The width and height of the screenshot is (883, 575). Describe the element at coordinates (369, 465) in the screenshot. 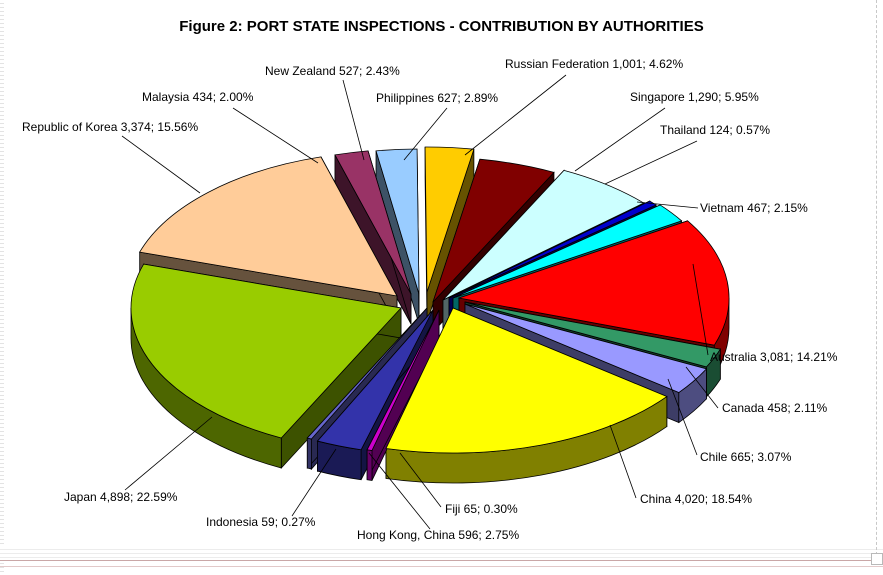

I see `pie-slice-outer-face-fiji` at that location.